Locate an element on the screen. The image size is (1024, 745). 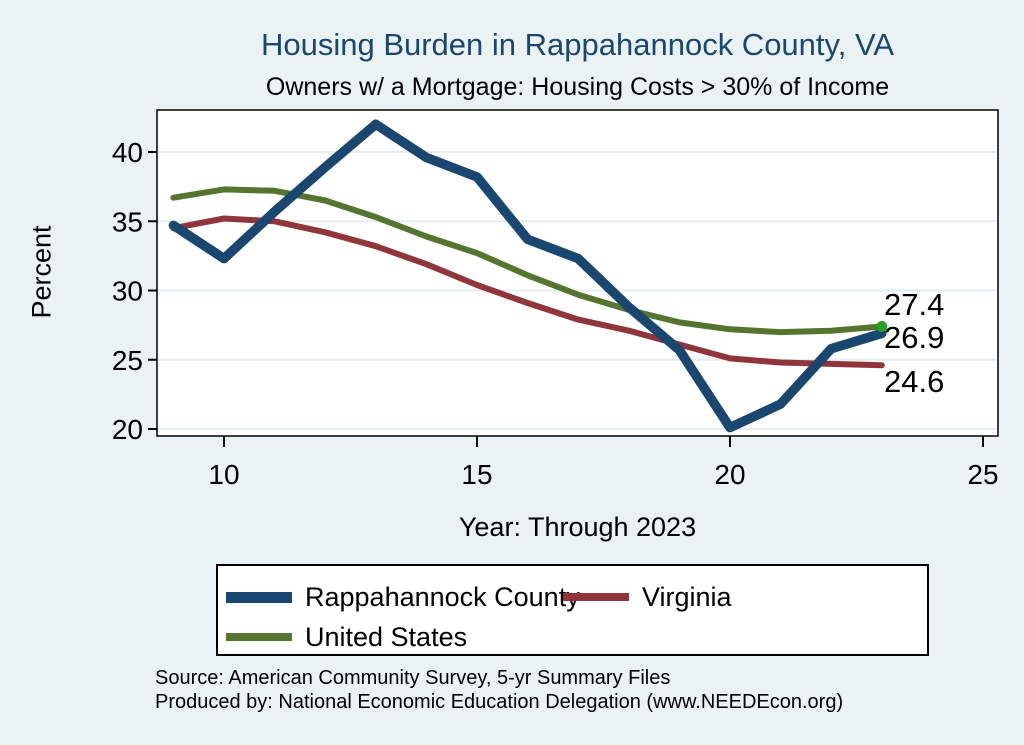
legend-row: United States is located at coordinates (576, 637).